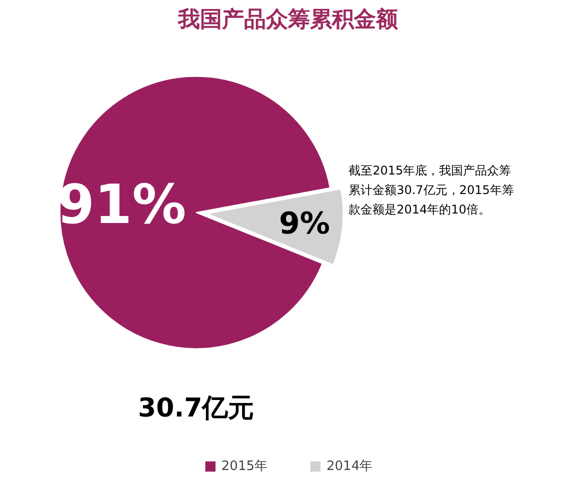 This screenshot has width=581, height=498. What do you see at coordinates (288, 19) in the screenshot?
I see `chart-title: 我国产品众筹累积金额` at bounding box center [288, 19].